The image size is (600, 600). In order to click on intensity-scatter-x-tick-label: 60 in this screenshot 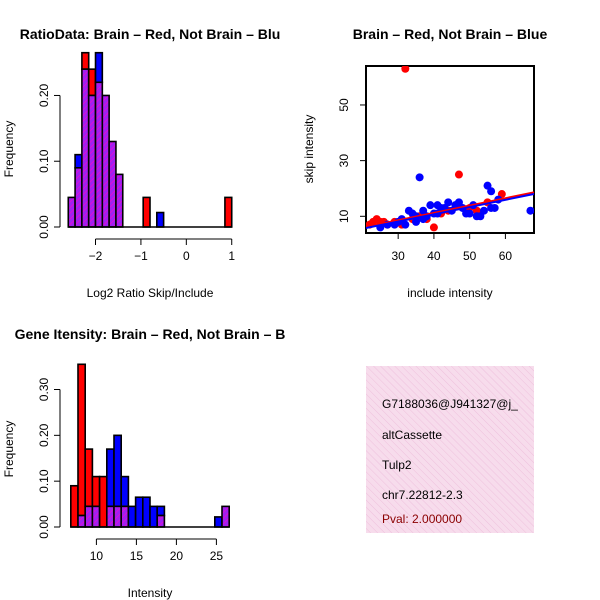, I will do `click(506, 256)`.